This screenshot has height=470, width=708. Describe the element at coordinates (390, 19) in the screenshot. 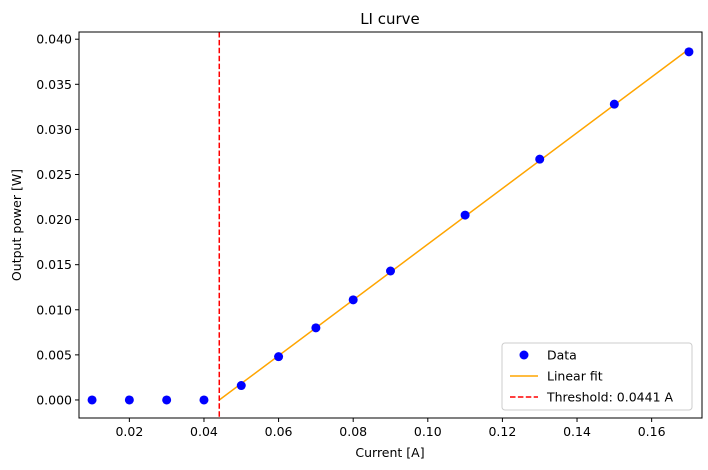

I see `chart-title: LI curve` at that location.